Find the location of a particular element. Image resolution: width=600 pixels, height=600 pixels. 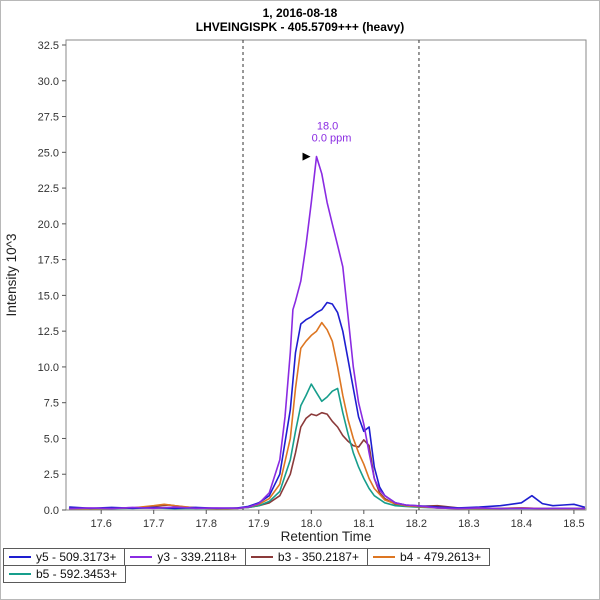

y-tick-label: 27.5 is located at coordinates (48, 118).